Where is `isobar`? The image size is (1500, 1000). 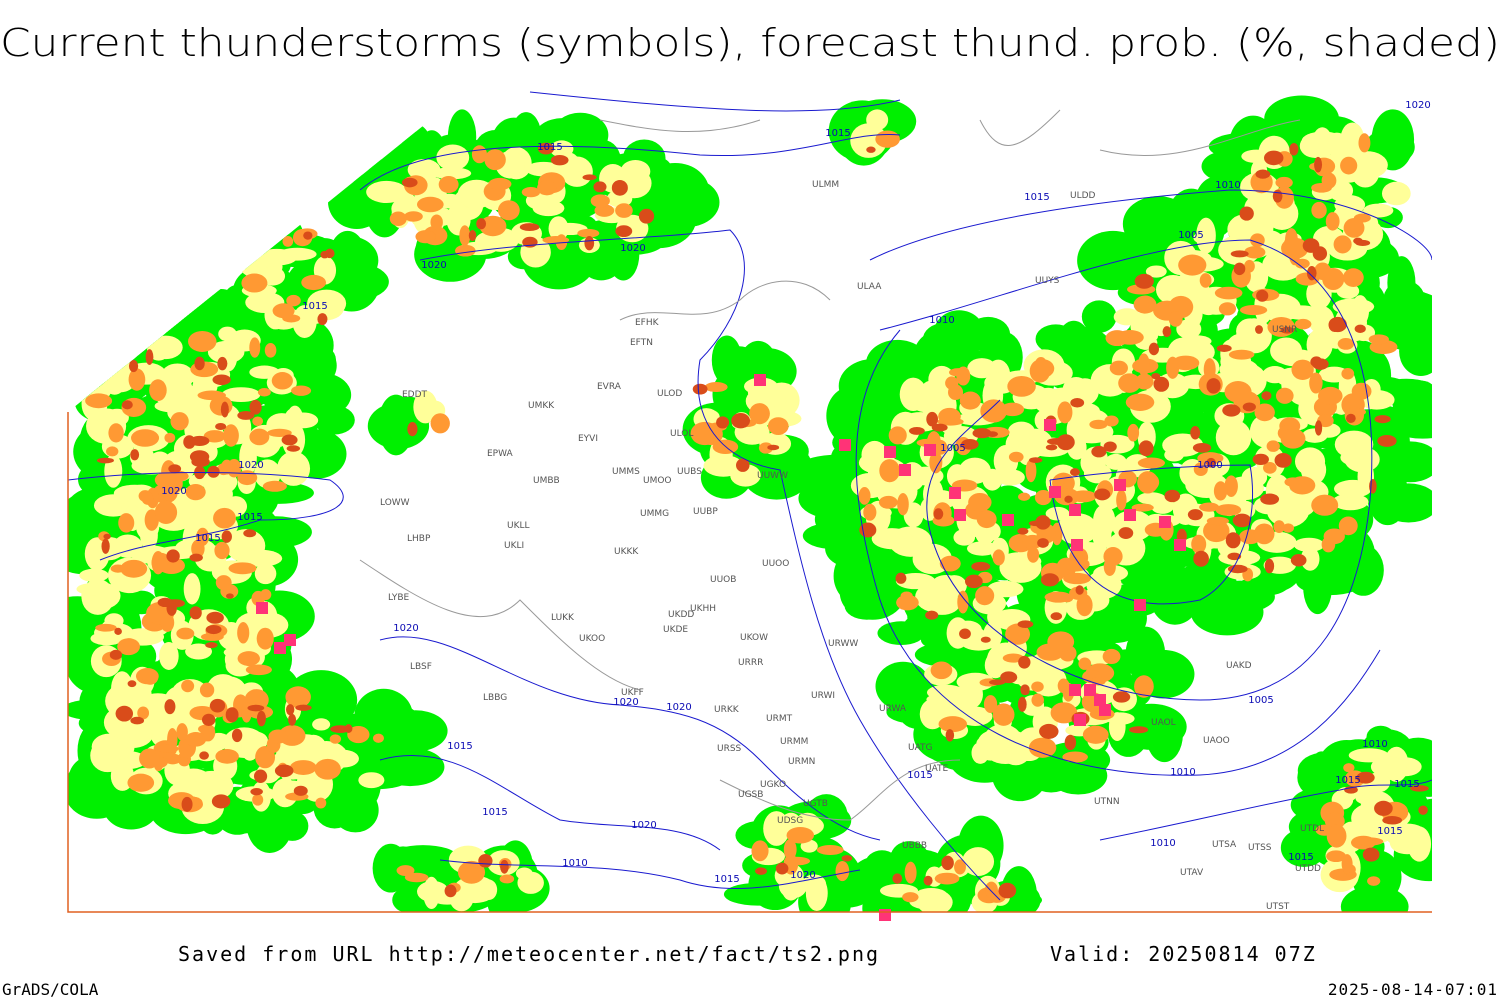 isobar is located at coordinates (650, 874).